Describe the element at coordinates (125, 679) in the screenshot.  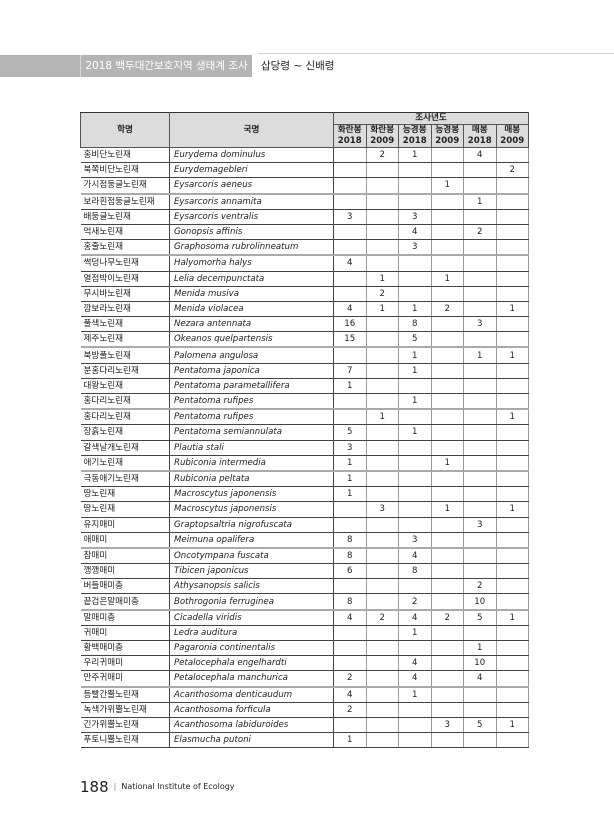
I see `korean-name-cell: 만주귀매미` at that location.